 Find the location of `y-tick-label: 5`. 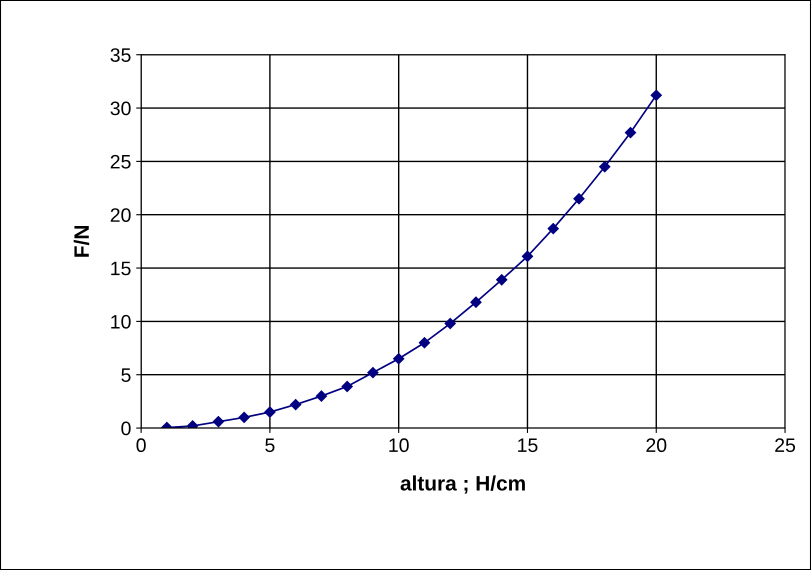

y-tick-label: 5 is located at coordinates (126, 375).